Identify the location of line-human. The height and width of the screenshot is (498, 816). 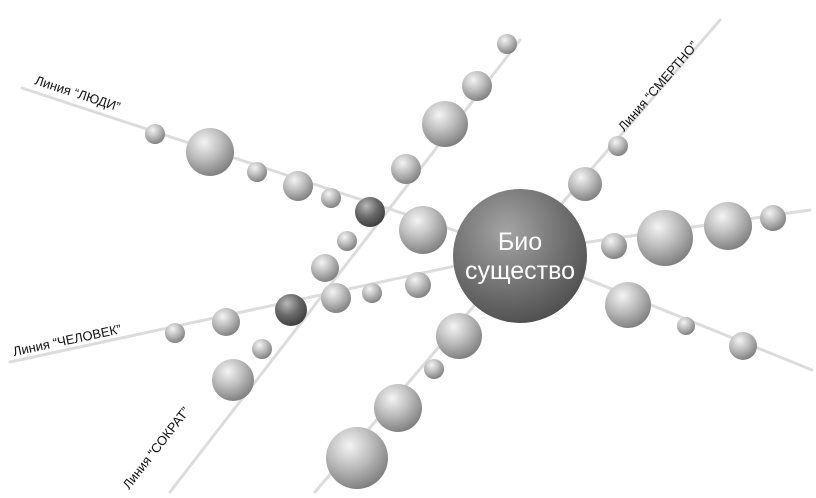
(265, 307).